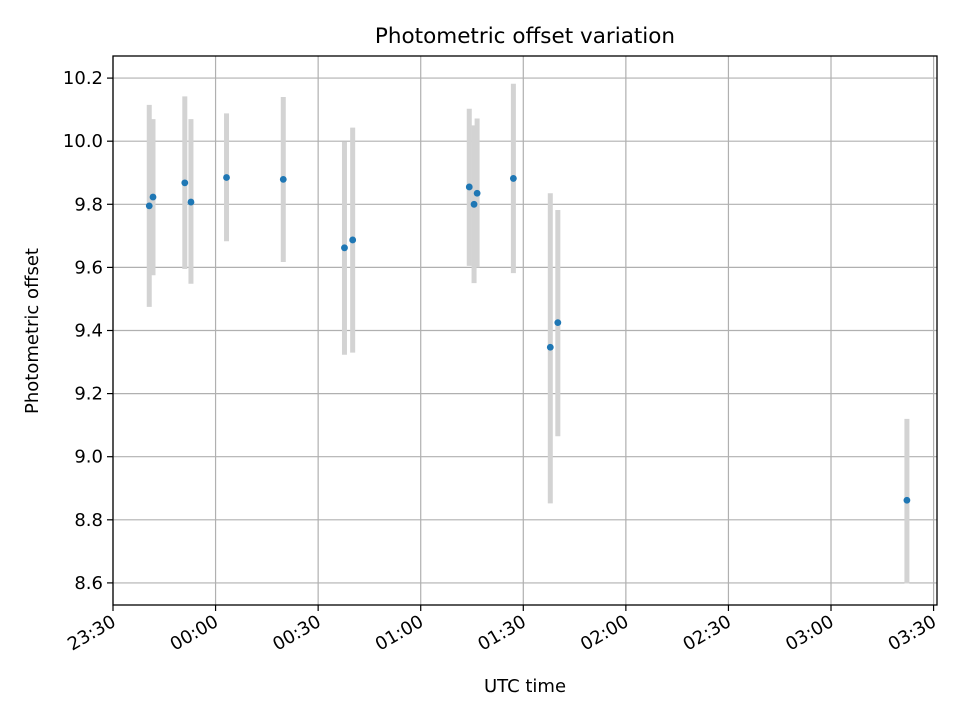 The width and height of the screenshot is (960, 720). What do you see at coordinates (83, 78) in the screenshot?
I see `y-tick-label: 10.2` at bounding box center [83, 78].